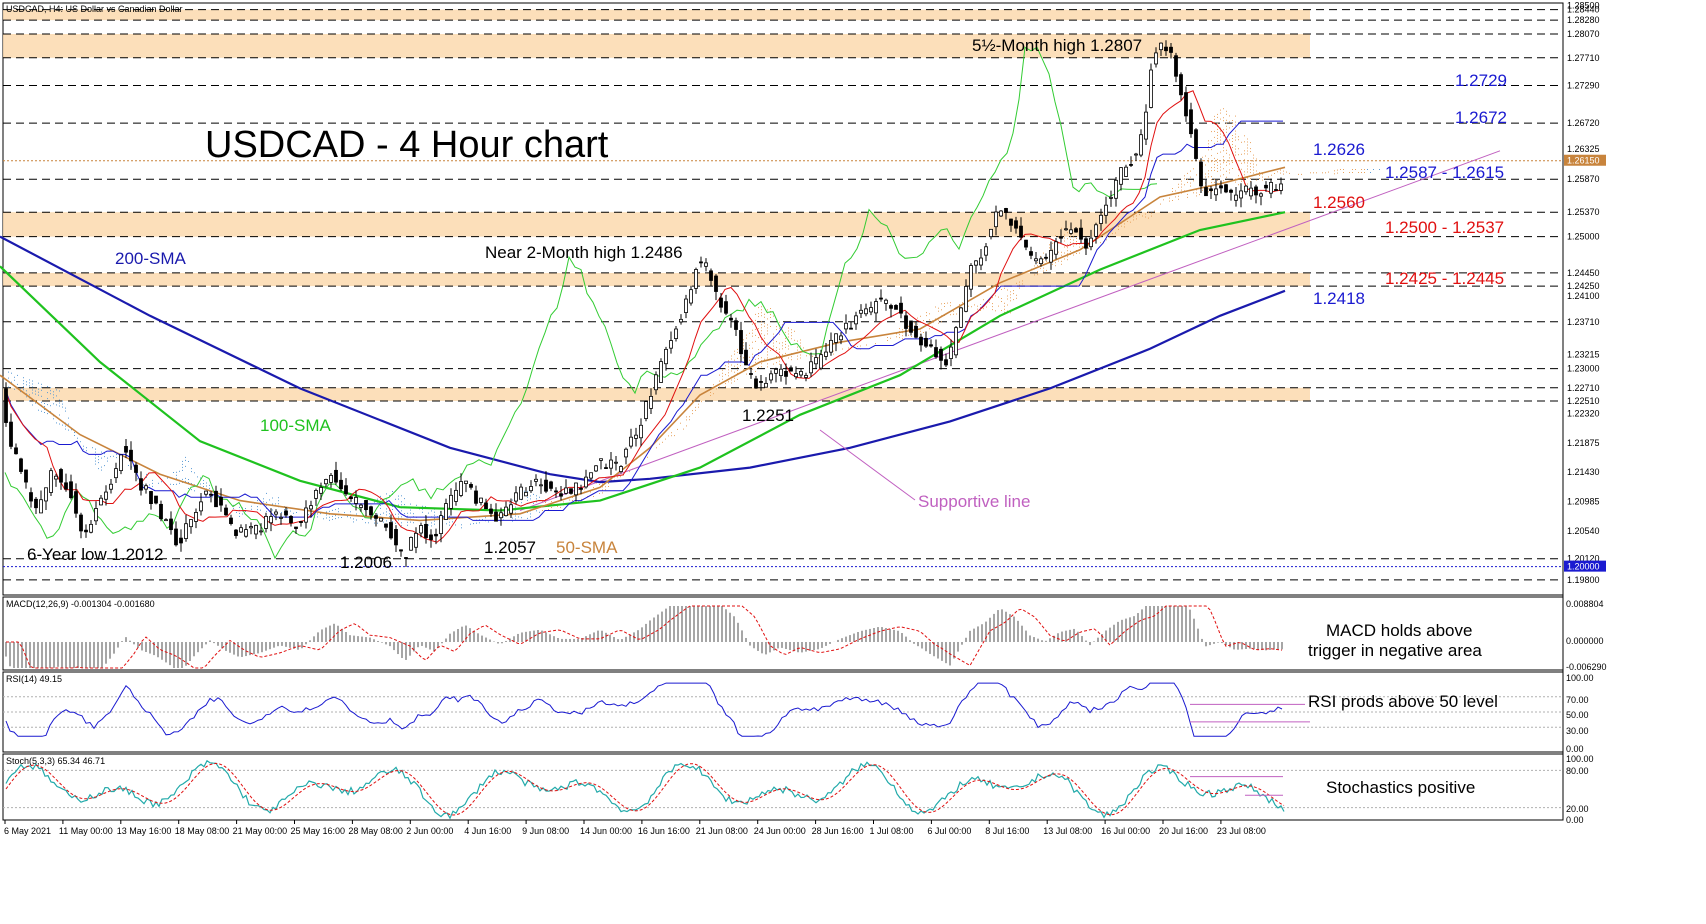  I want to click on macd-axis-zero: 0.000000, so click(1585, 641).